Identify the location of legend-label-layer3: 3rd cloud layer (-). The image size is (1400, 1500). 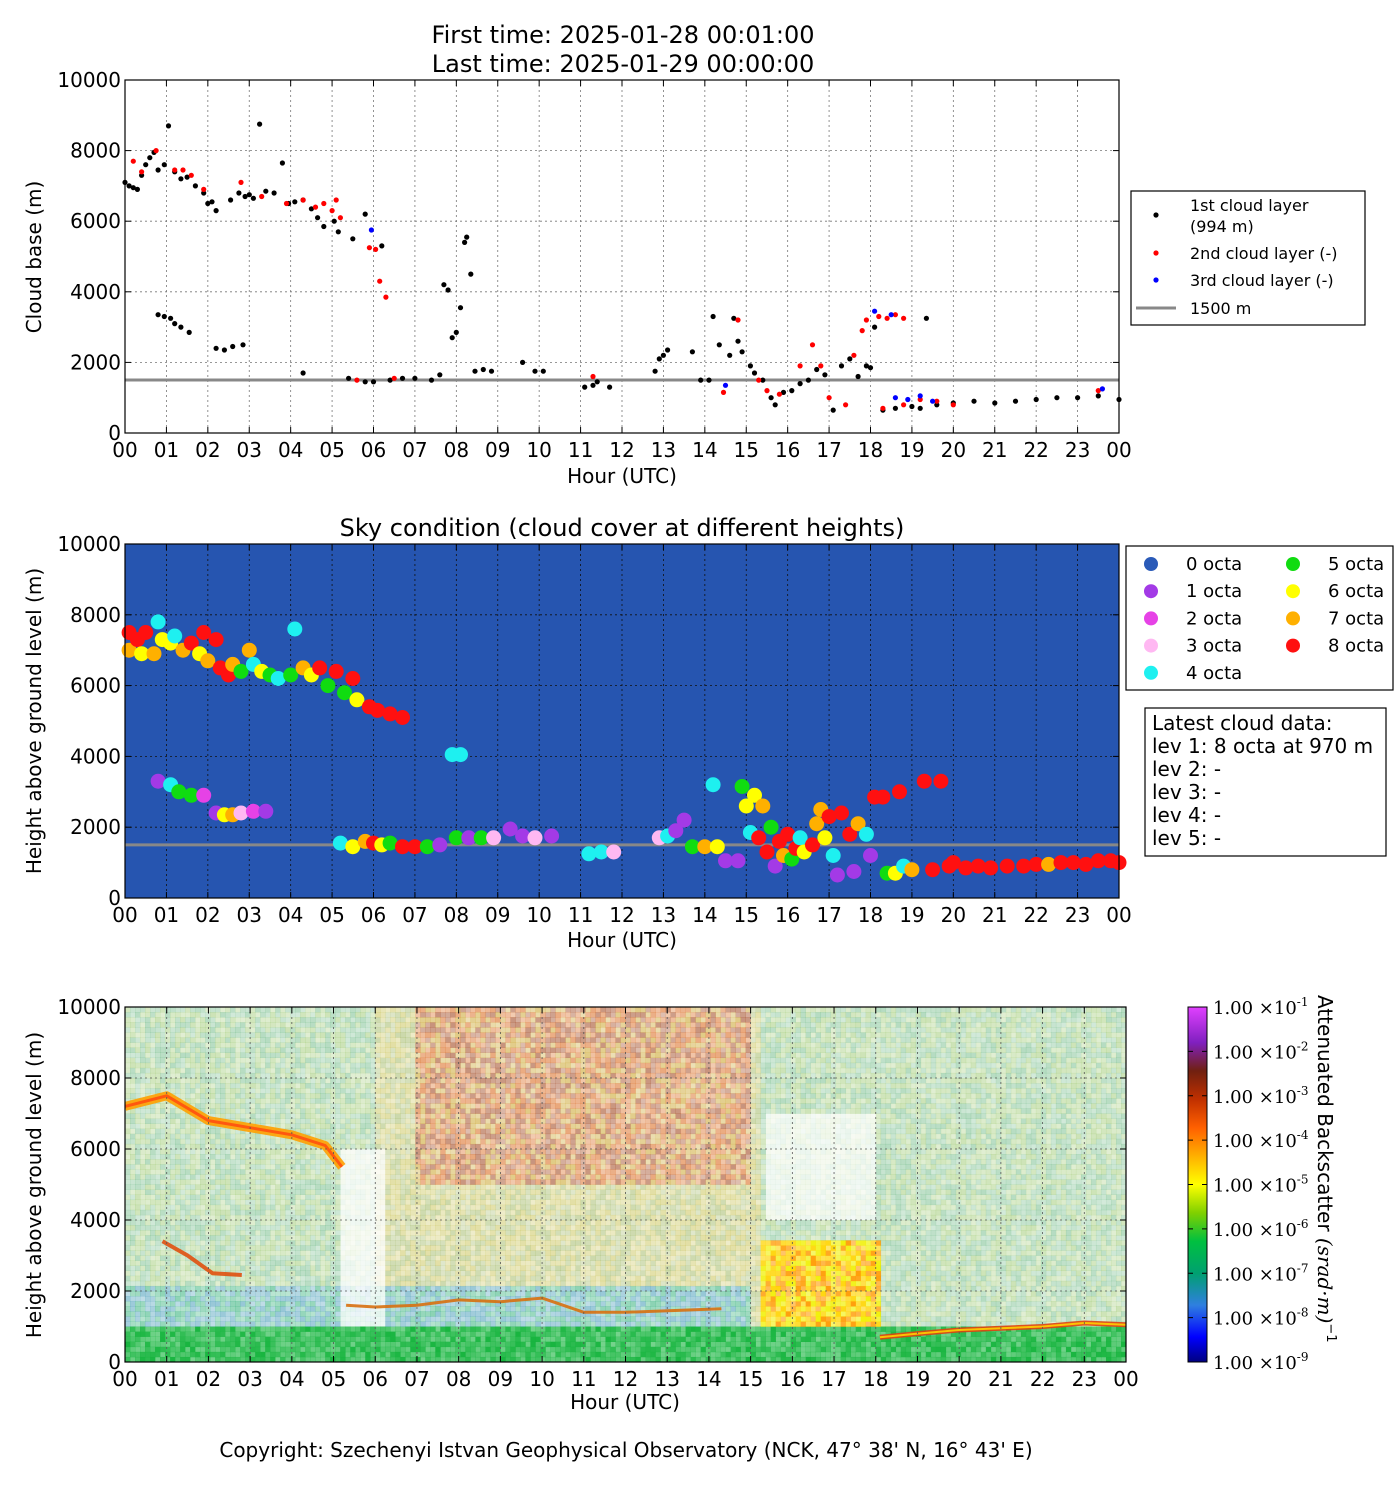
(1262, 280).